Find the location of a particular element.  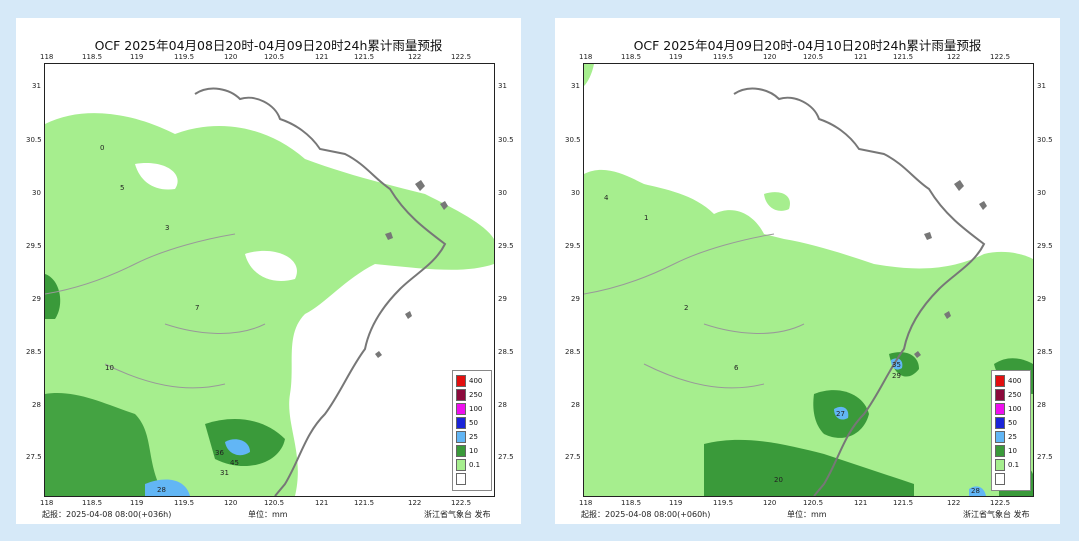

grid-value: 5 is located at coordinates (122, 188).